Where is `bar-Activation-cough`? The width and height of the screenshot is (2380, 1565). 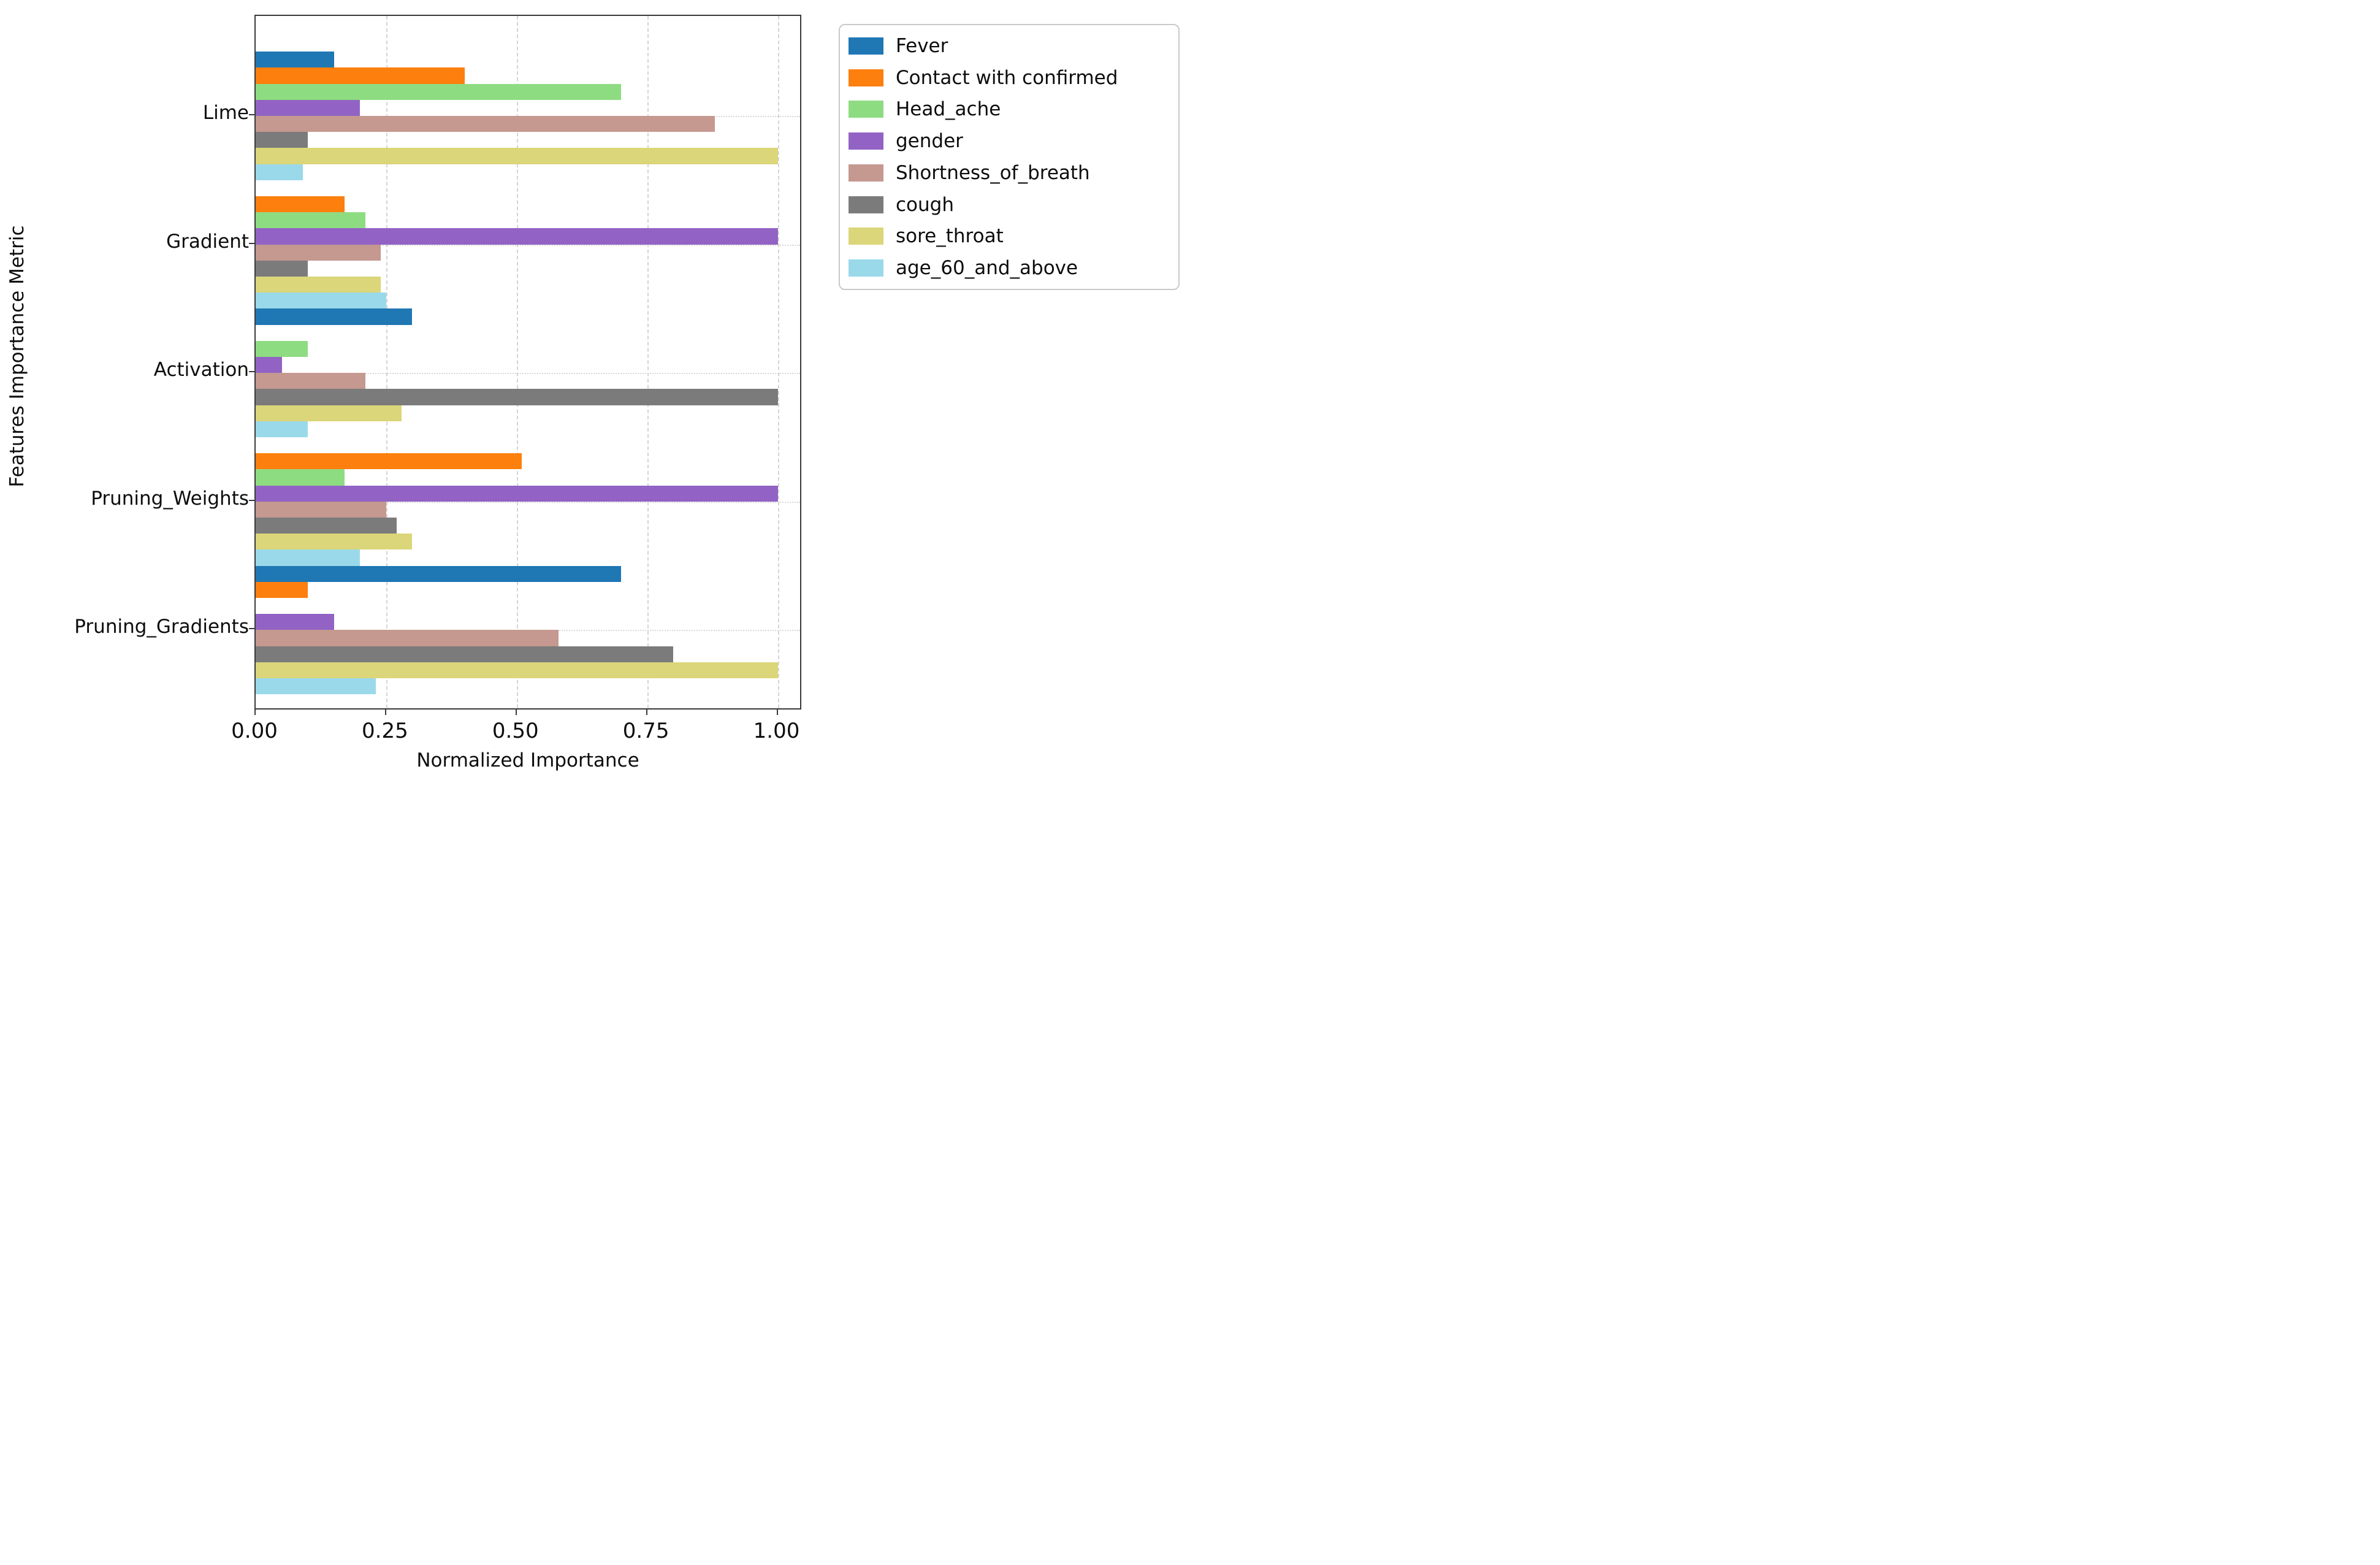 bar-Activation-cough is located at coordinates (517, 397).